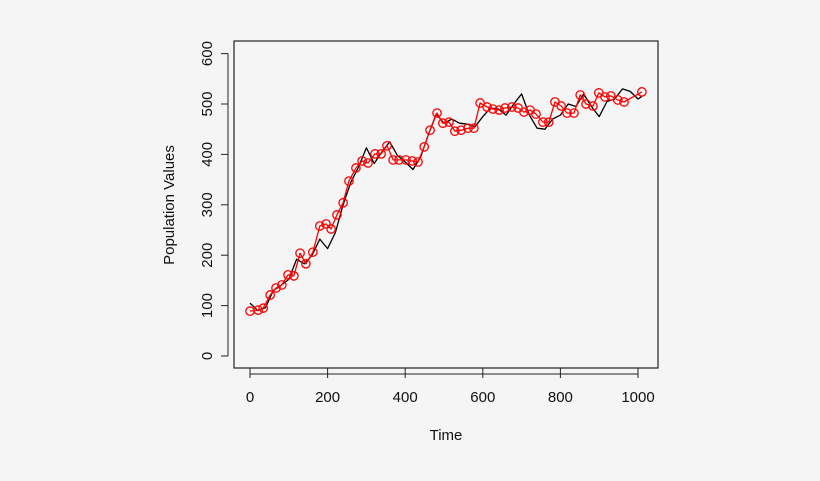 Image resolution: width=820 pixels, height=481 pixels. Describe the element at coordinates (207, 204) in the screenshot. I see `y-tick-label: 300` at that location.